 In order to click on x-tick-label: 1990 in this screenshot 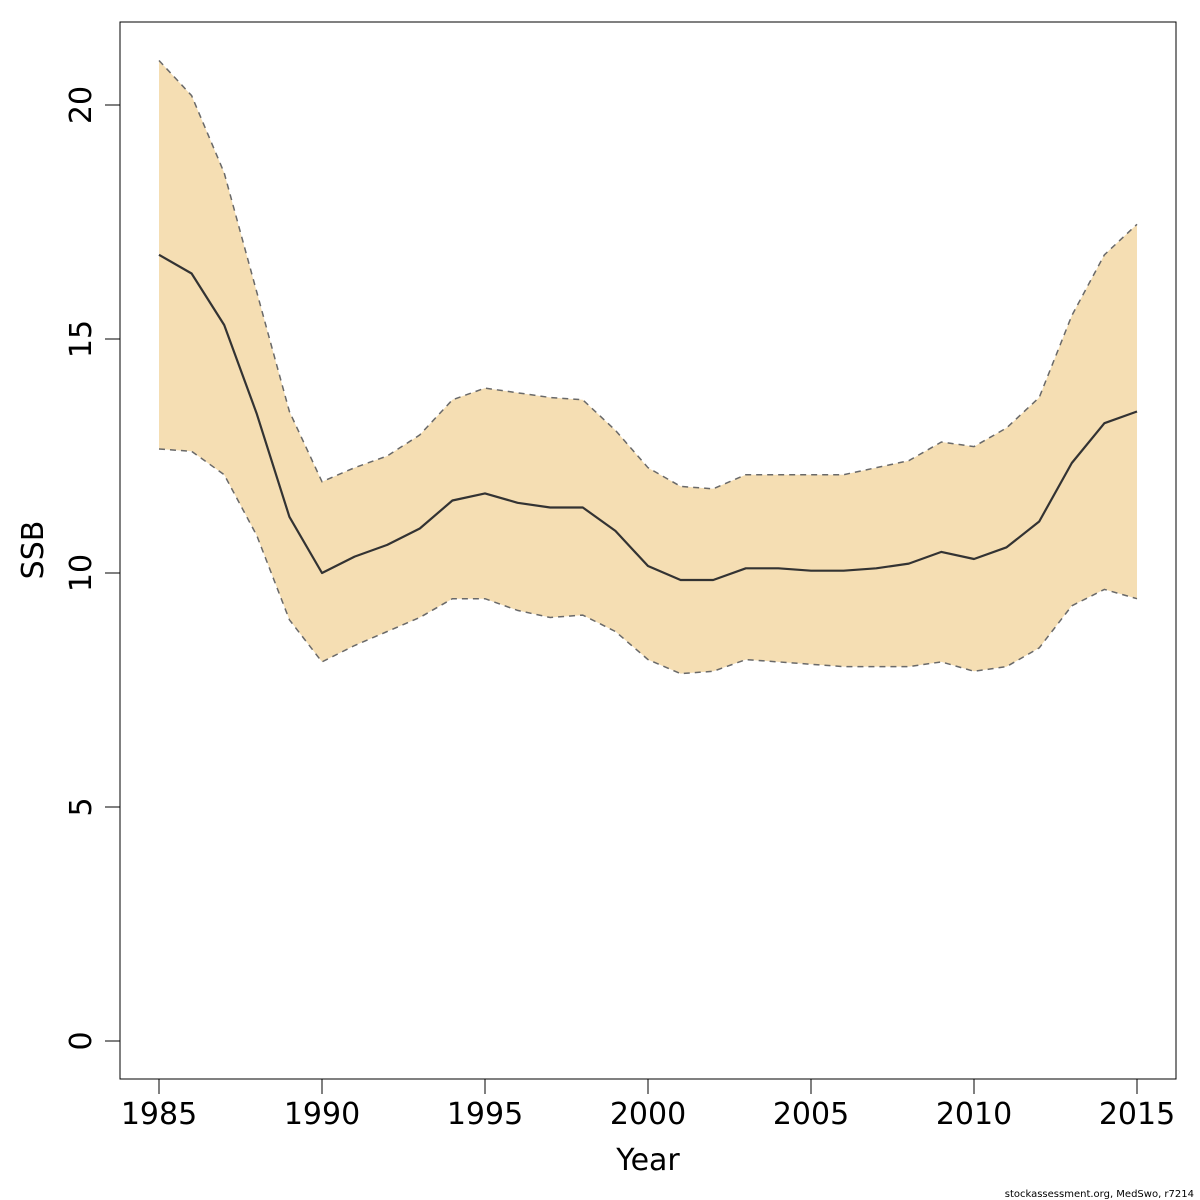, I will do `click(322, 1114)`.